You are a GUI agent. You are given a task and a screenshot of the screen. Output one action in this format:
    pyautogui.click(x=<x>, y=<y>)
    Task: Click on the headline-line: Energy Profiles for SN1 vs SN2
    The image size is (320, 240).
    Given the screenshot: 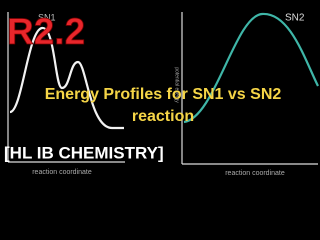 What is the action you would take?
    pyautogui.click(x=163, y=94)
    